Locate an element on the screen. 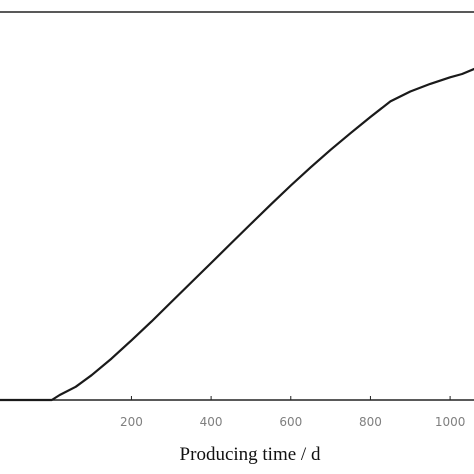  x-tick-label: 800 is located at coordinates (370, 422).